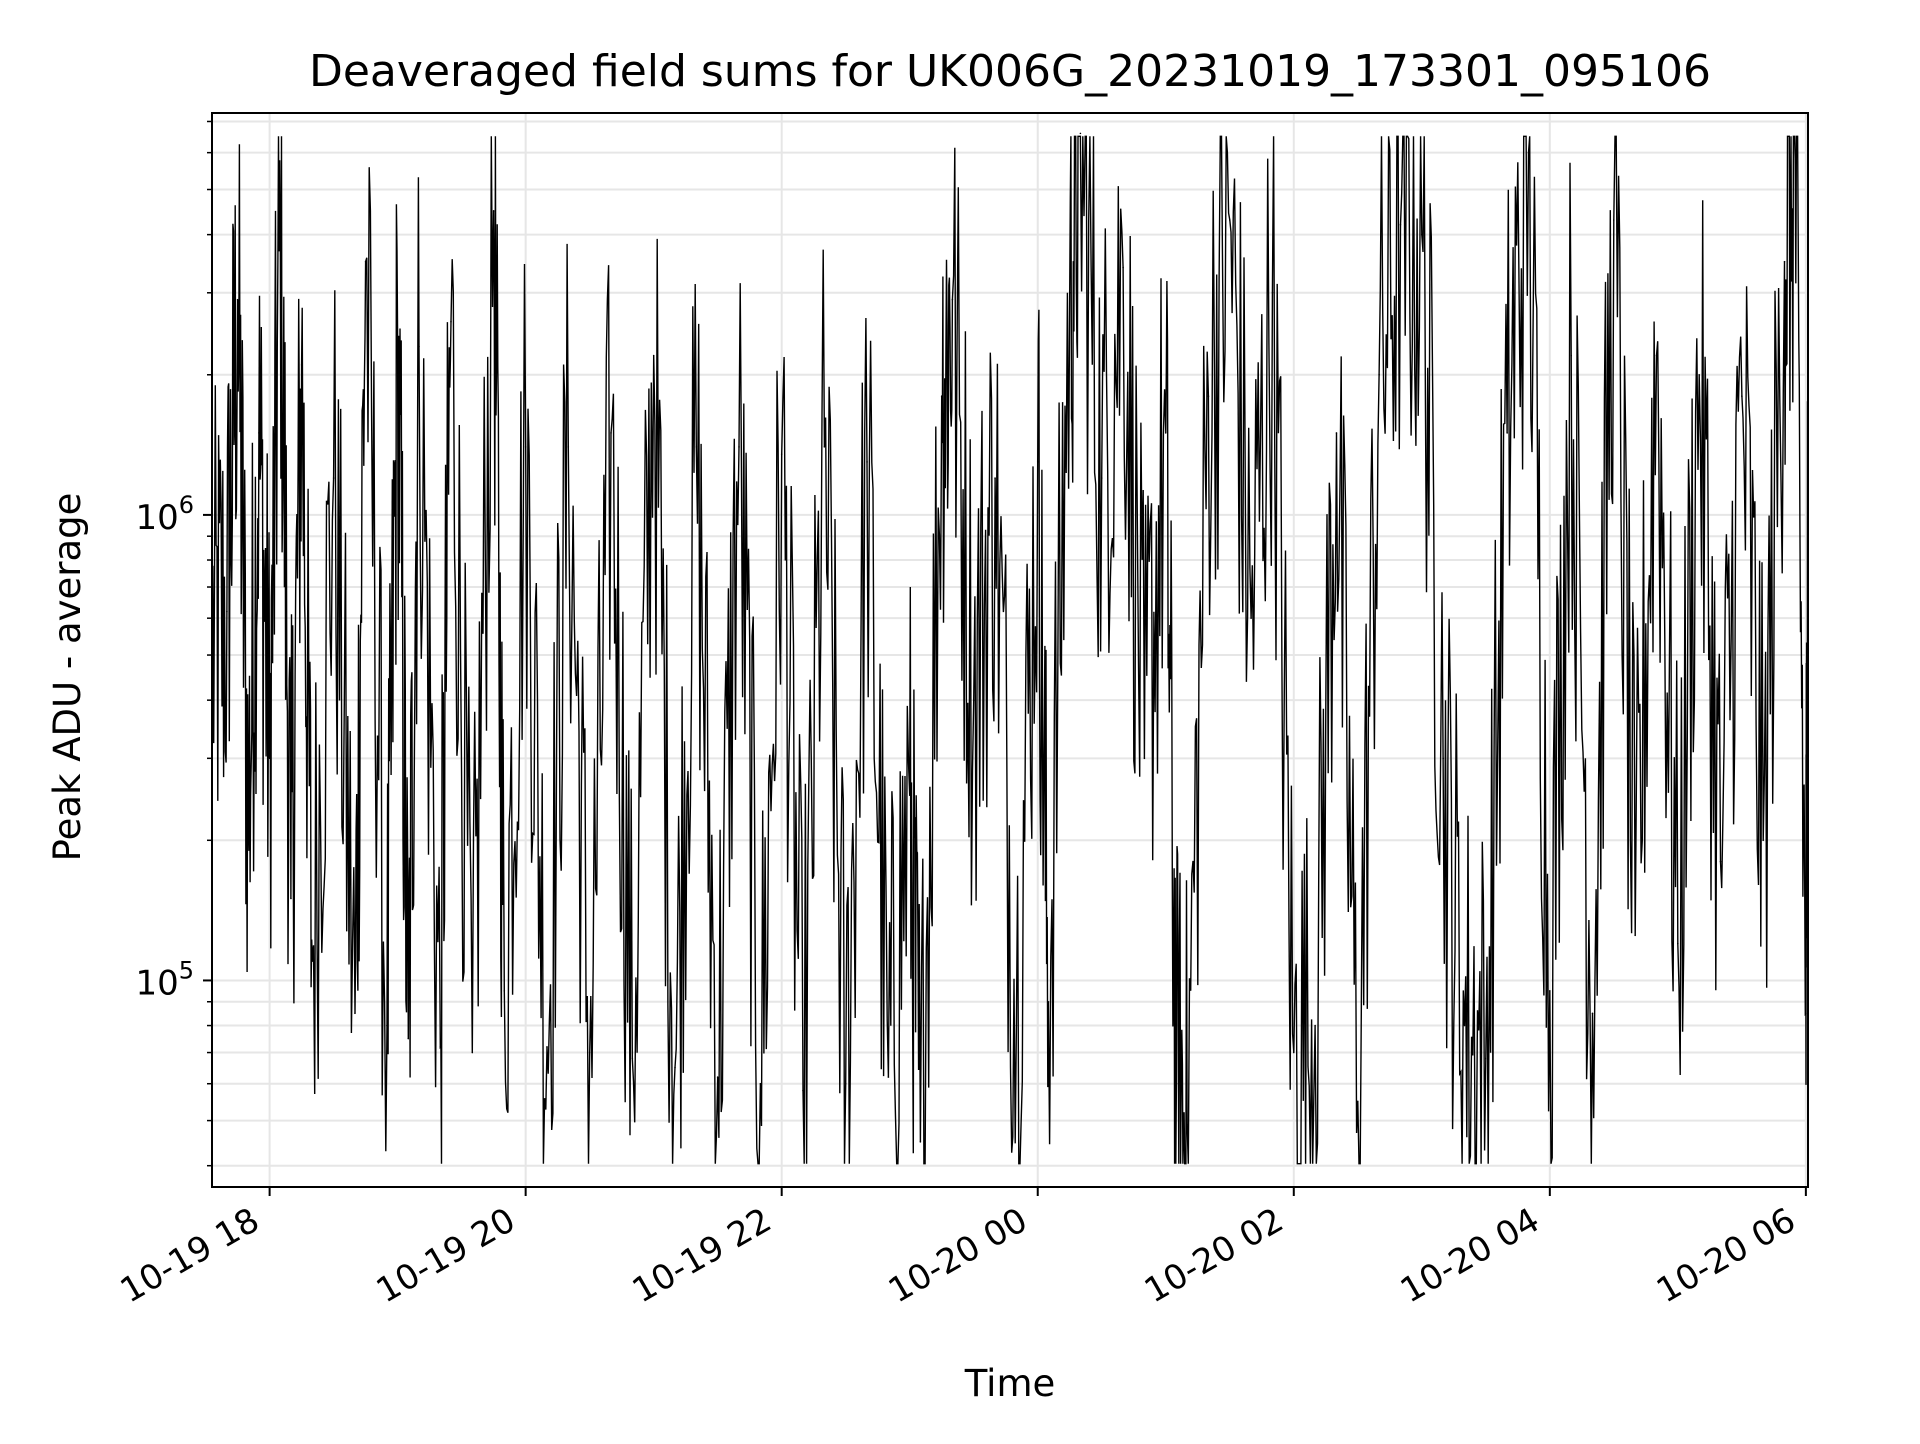 Image resolution: width=1920 pixels, height=1444 pixels. Describe the element at coordinates (186, 970) in the screenshot. I see `y-tick-label-exponent: 5` at that location.